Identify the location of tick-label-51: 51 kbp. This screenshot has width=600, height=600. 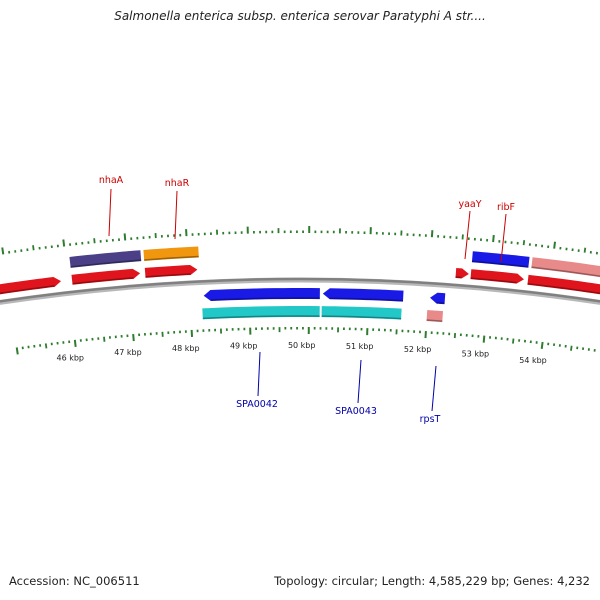
(360, 346).